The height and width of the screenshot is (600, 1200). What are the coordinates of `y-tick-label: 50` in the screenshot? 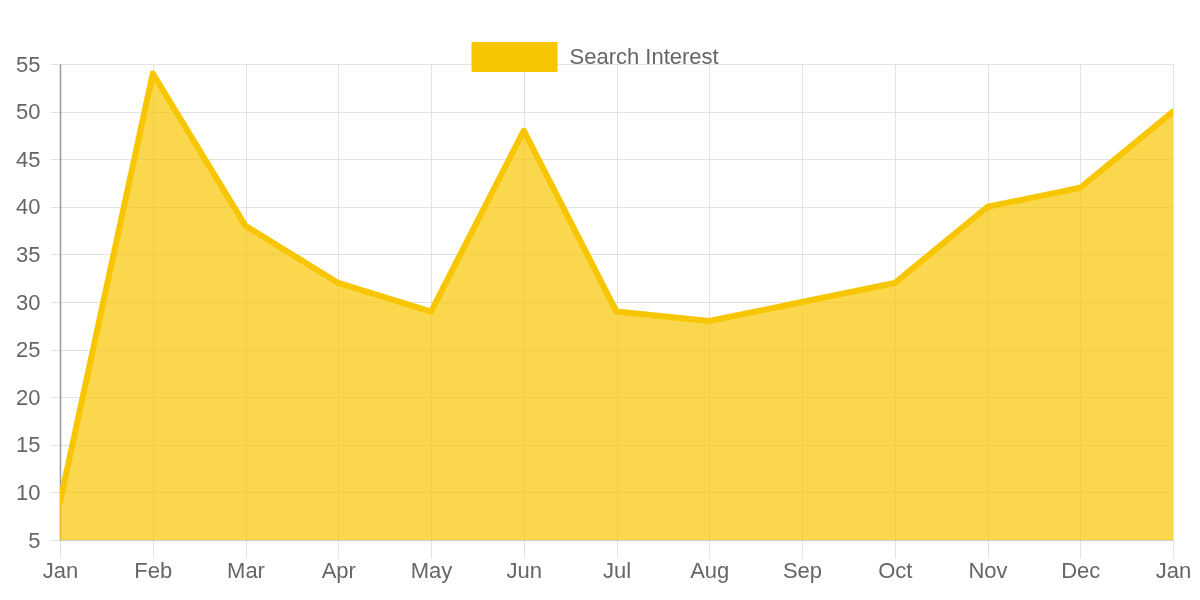 It's located at (28, 112).